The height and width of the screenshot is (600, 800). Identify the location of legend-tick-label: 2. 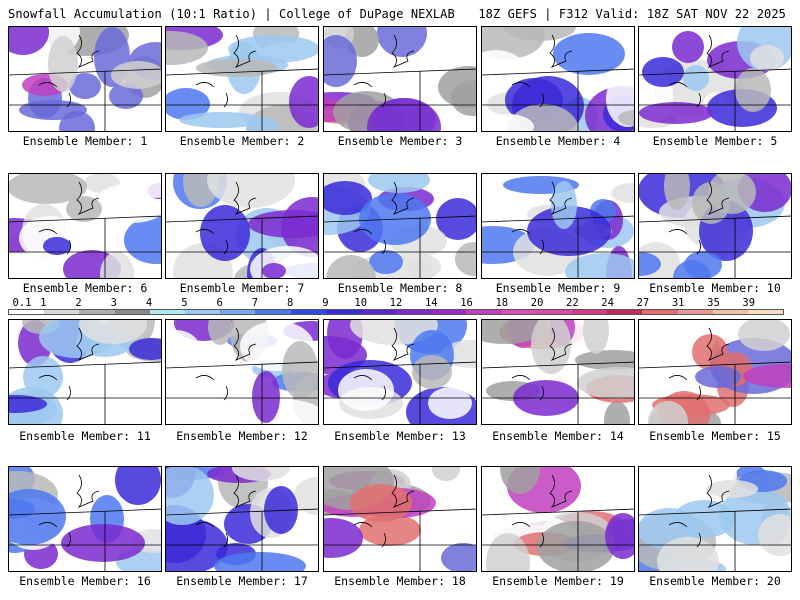
(78, 303).